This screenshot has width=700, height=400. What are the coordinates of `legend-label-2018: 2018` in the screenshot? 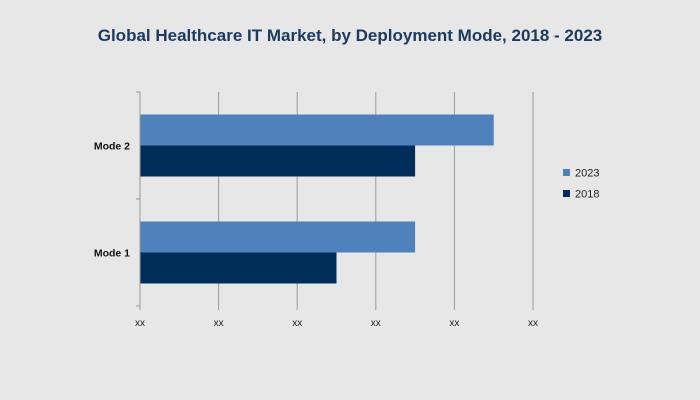 It's located at (587, 195).